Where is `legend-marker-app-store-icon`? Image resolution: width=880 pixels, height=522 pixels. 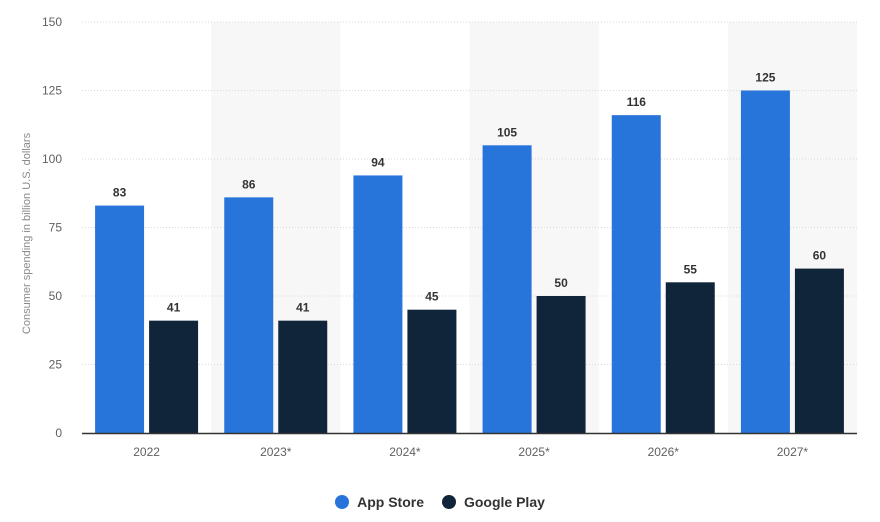
legend-marker-app-store-icon is located at coordinates (342, 502).